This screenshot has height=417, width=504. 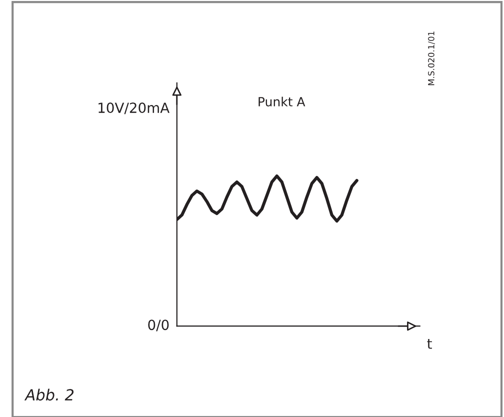 I want to click on text: M.S.020.1/01, so click(x=431, y=59).